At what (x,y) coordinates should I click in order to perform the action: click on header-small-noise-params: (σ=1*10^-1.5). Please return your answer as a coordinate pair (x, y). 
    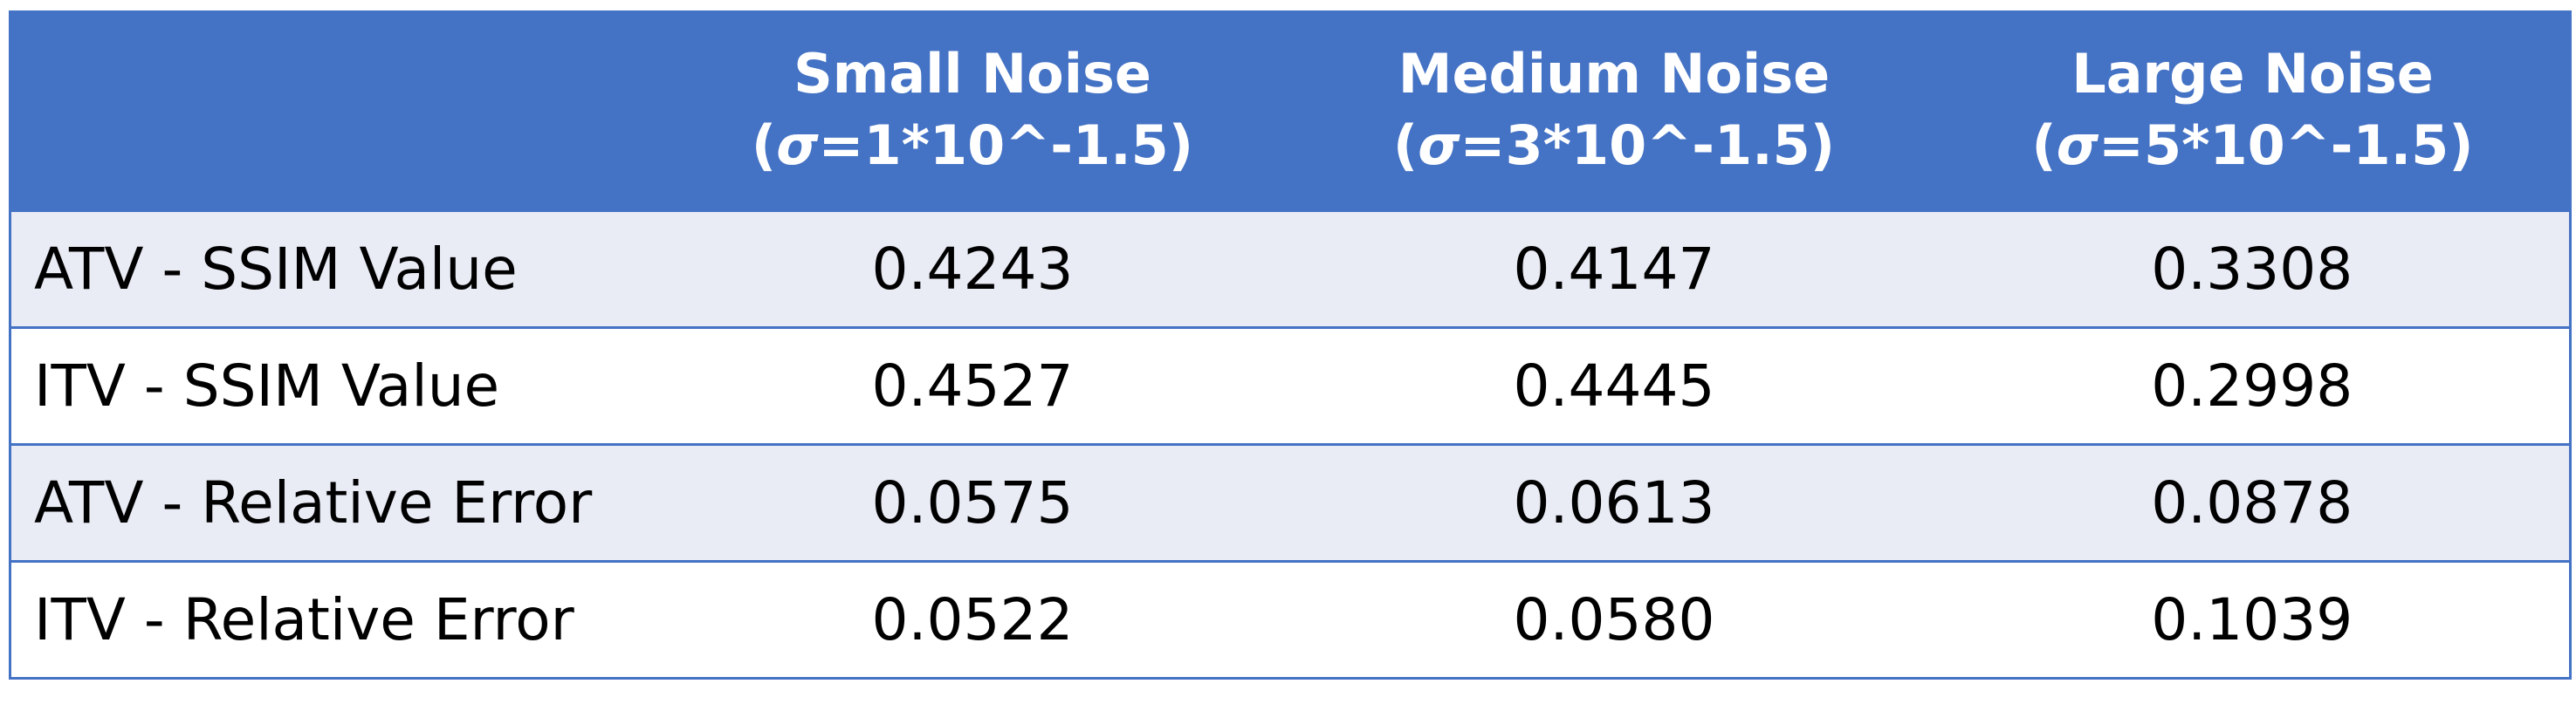
    Looking at the image, I should click on (972, 145).